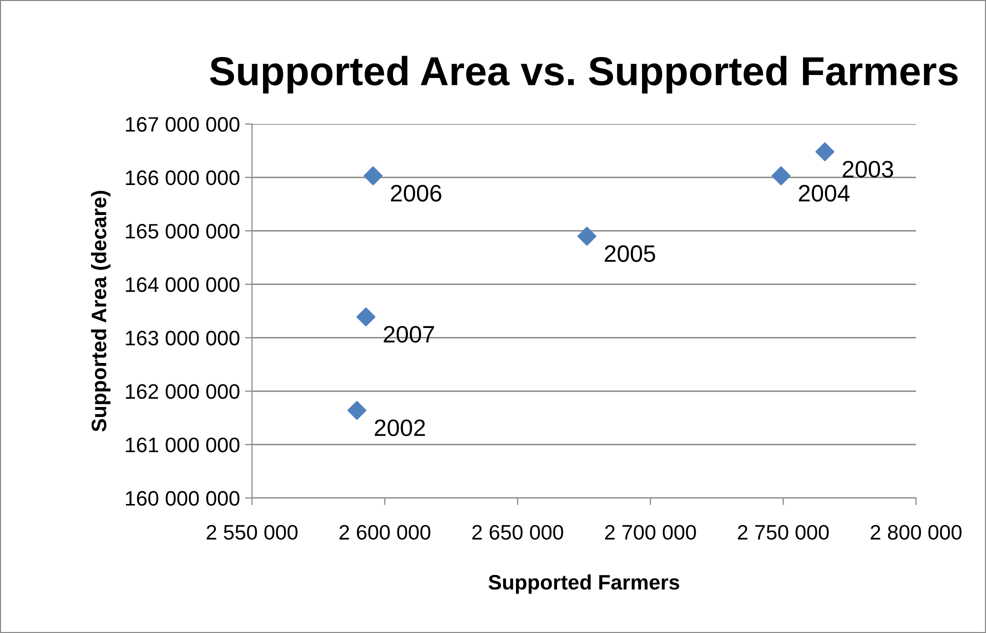 The width and height of the screenshot is (986, 633). I want to click on annotation: 2005, so click(630, 253).